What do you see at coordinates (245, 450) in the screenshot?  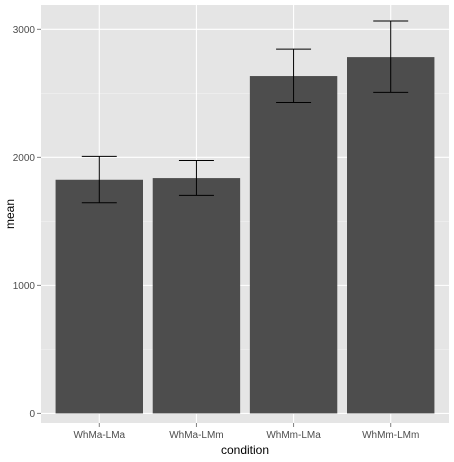 I see `x-axis-title: condition` at bounding box center [245, 450].